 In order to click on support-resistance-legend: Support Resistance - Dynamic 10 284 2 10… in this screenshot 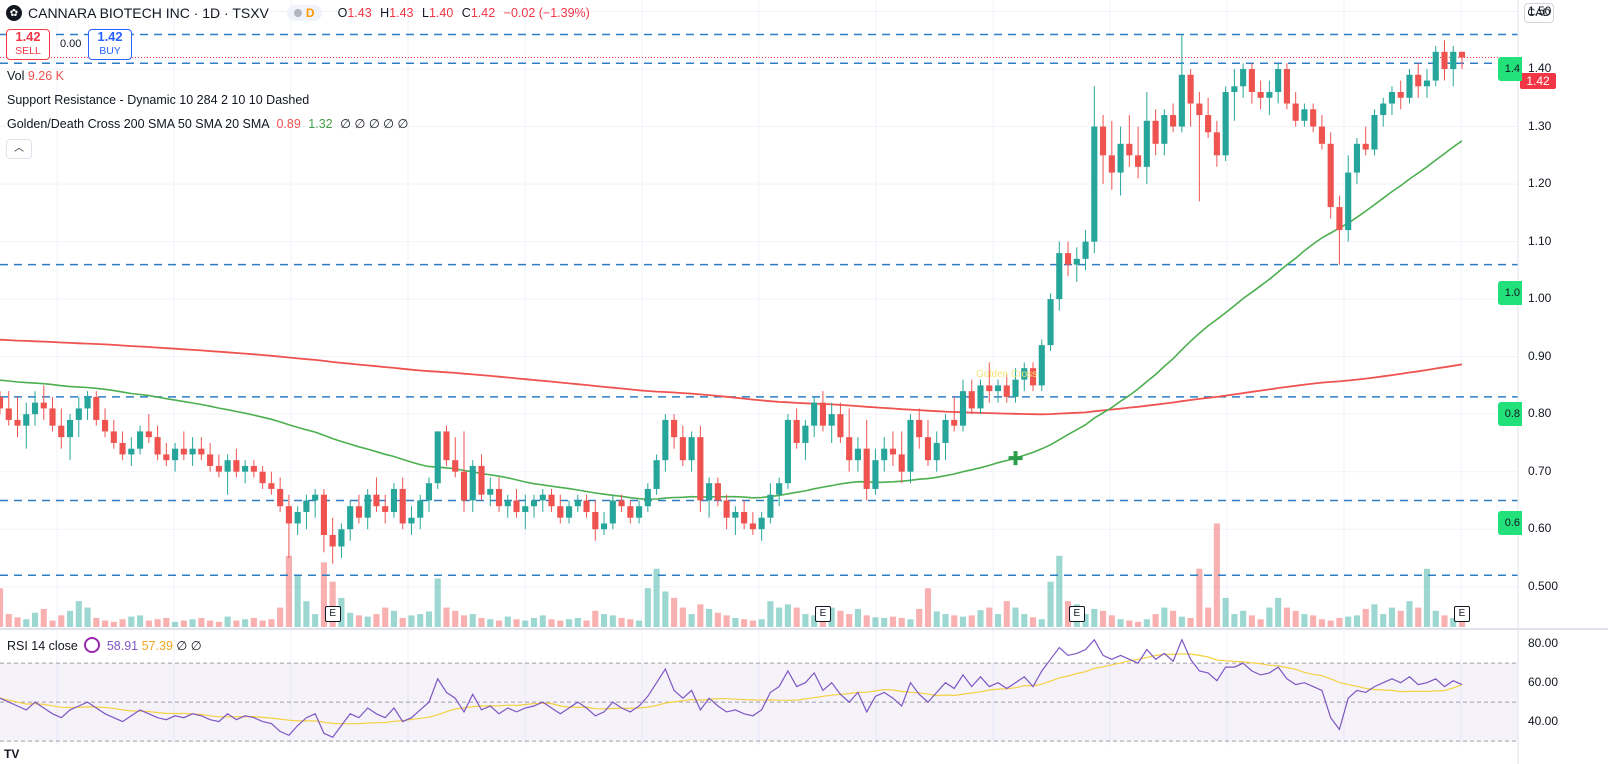, I will do `click(158, 100)`.